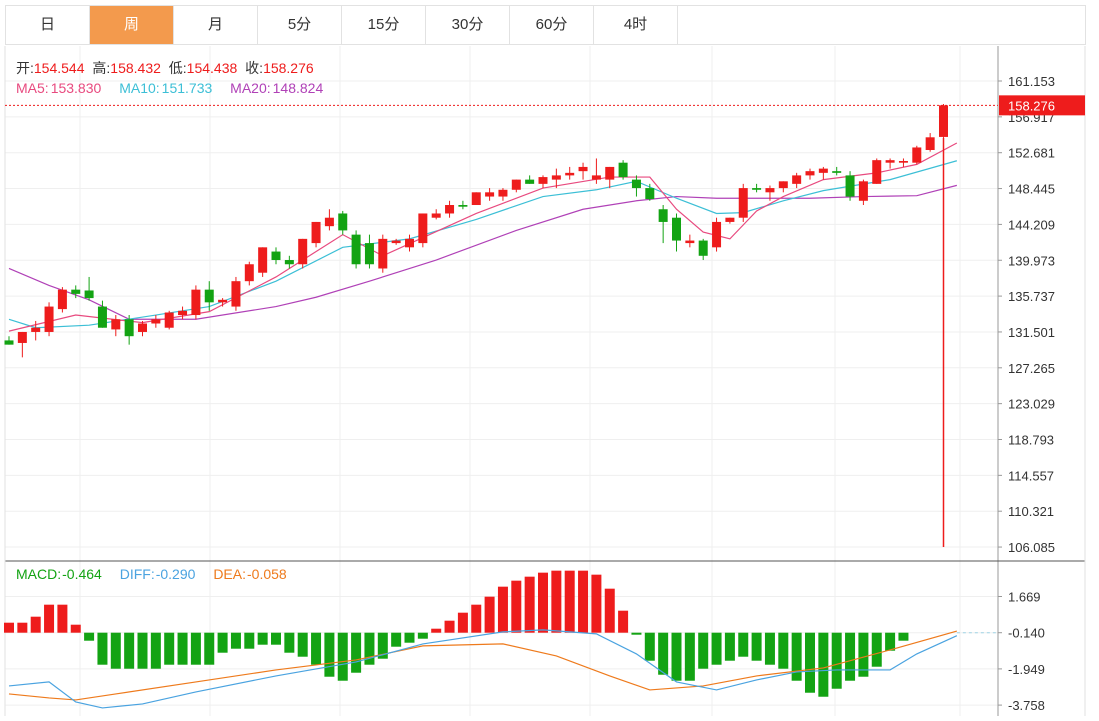  I want to click on tab-5: 30分, so click(468, 25).